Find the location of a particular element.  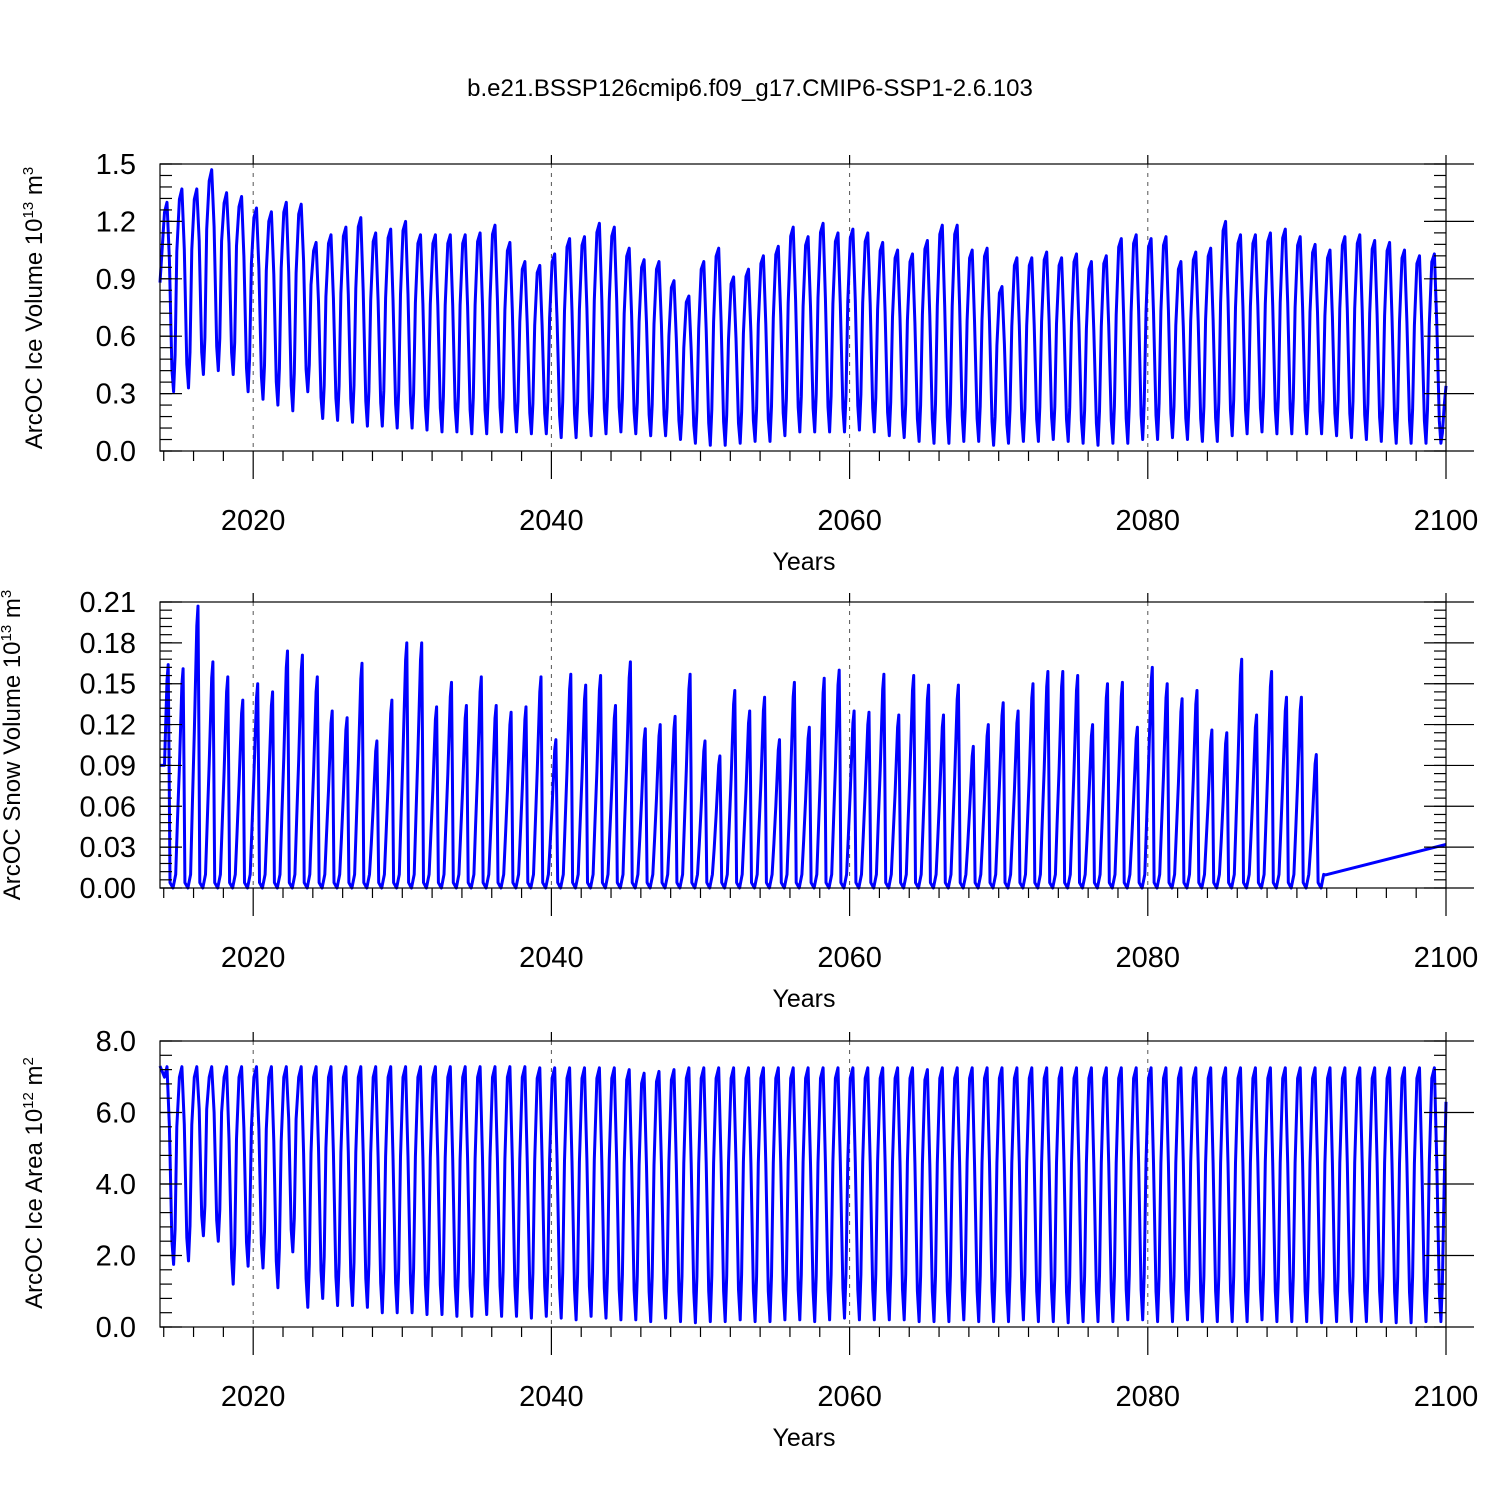

y-axis-label: ArcOC Snow Volume 1013 m3 is located at coordinates (13, 745).